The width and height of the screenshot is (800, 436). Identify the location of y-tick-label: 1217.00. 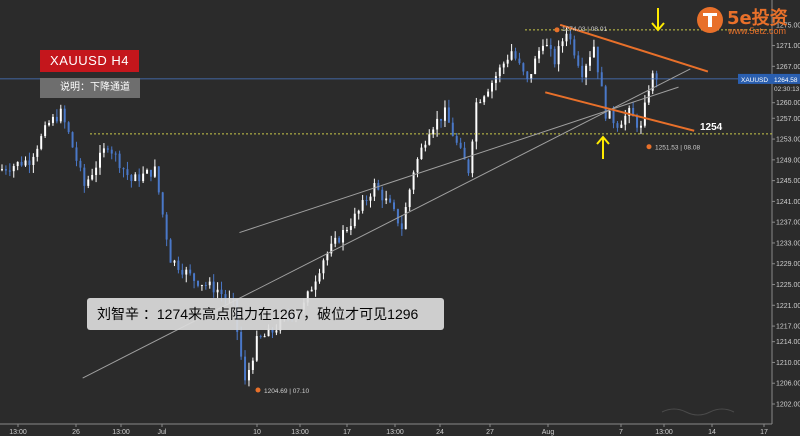
(788, 327).